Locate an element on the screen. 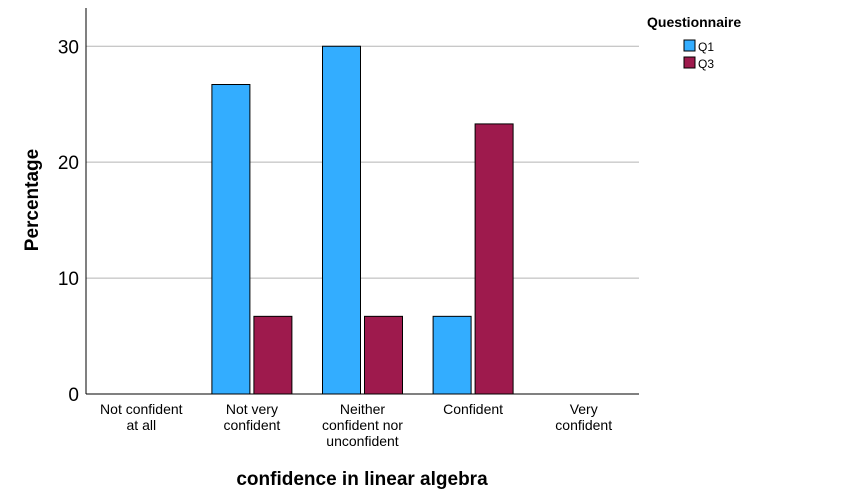 Image resolution: width=854 pixels, height=504 pixels. x-axis-title: confidence in linear algebra is located at coordinates (362, 479).